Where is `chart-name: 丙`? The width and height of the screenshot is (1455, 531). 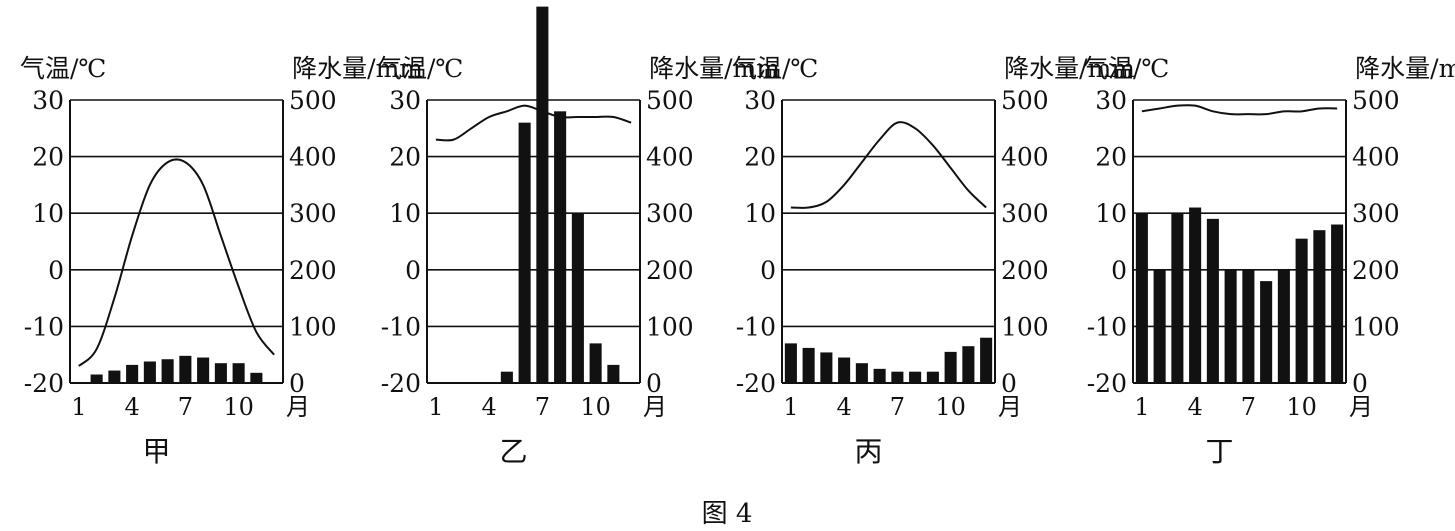
chart-name: 丙 is located at coordinates (868, 451).